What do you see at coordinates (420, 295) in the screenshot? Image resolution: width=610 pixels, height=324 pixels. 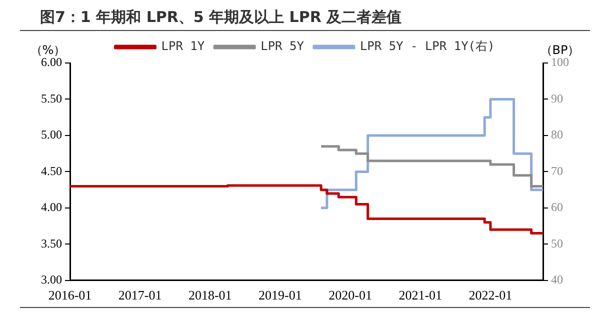 I see `x-tick-label: 2021-01` at bounding box center [420, 295].